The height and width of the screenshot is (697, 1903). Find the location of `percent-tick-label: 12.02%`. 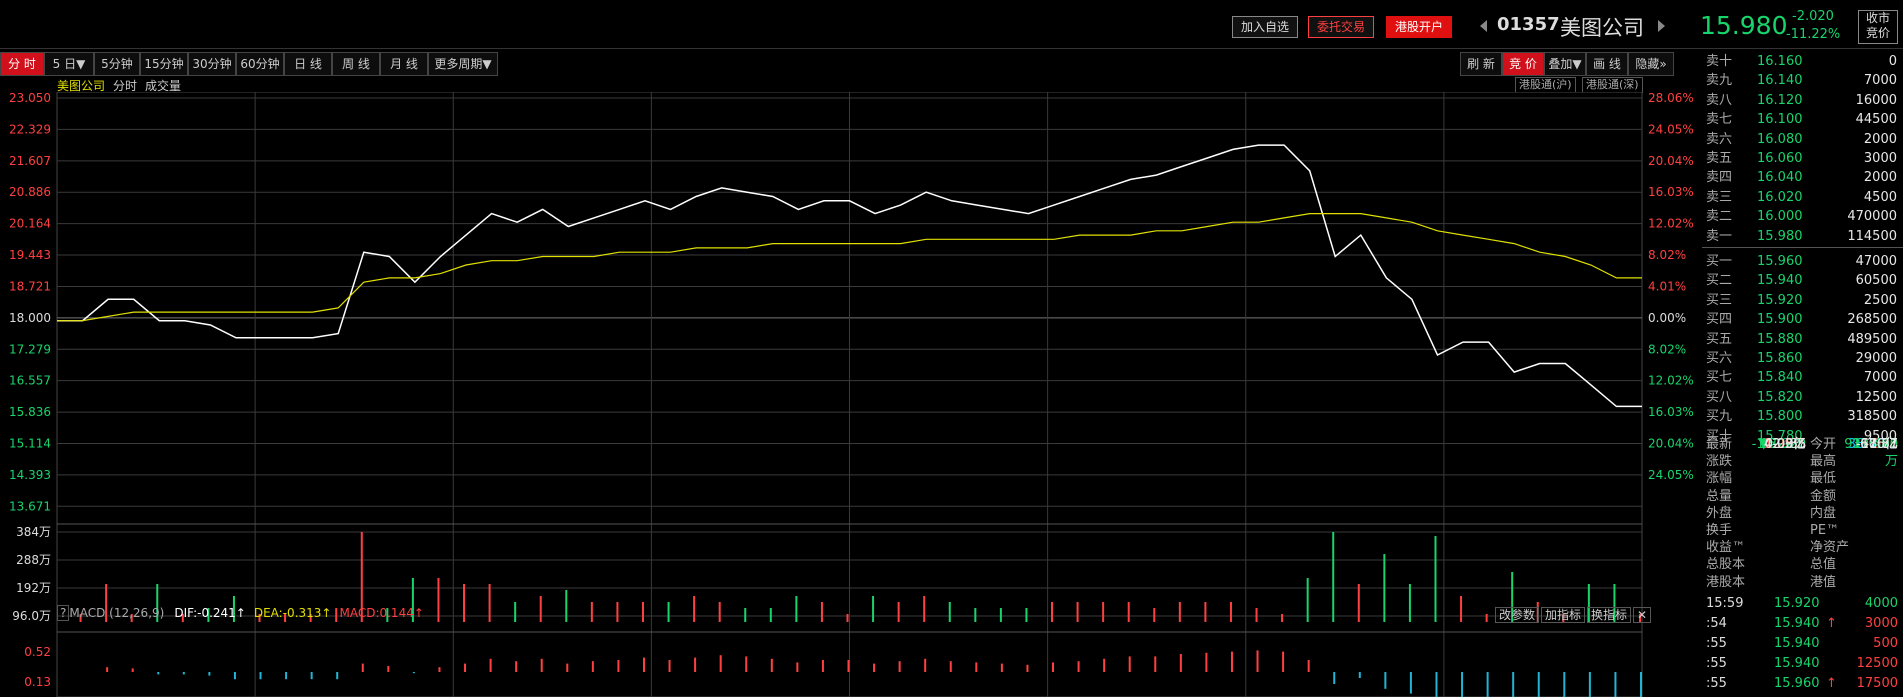

percent-tick-label: 12.02% is located at coordinates (1671, 224).